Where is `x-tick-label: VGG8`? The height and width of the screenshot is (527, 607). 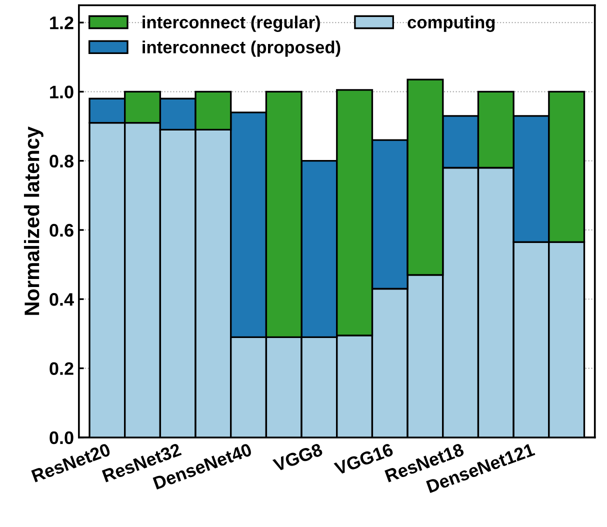
x-tick-label: VGG8 is located at coordinates (298, 457).